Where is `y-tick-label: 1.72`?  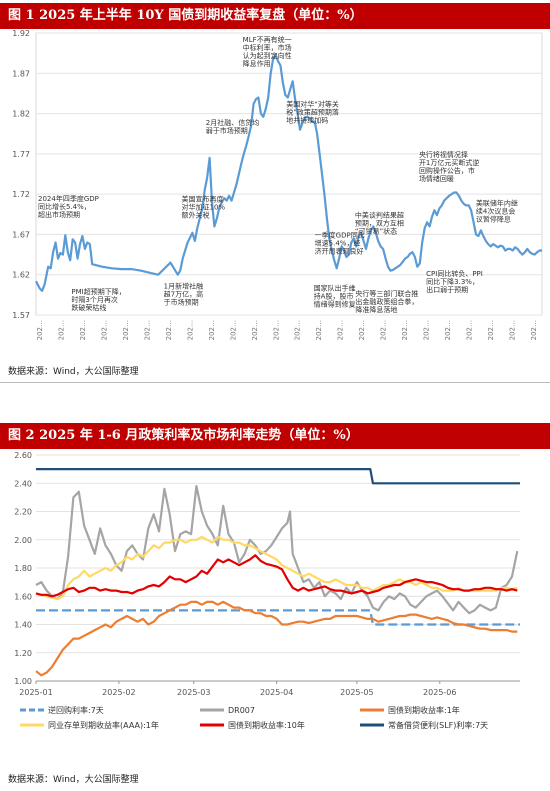
y-tick-label: 1.72 is located at coordinates (21, 194).